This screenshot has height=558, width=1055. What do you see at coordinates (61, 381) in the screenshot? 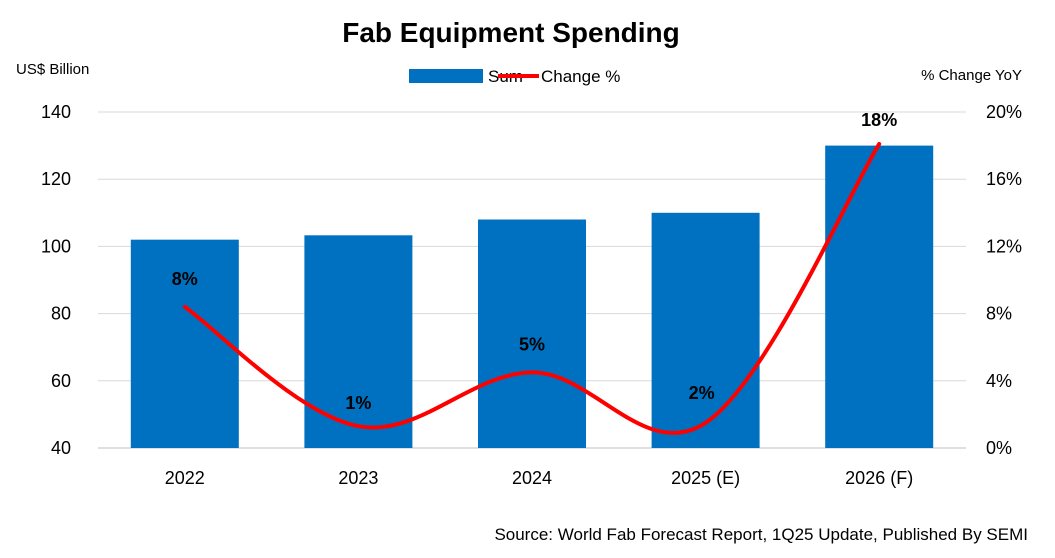
I see `y-tick-label: 60` at bounding box center [61, 381].